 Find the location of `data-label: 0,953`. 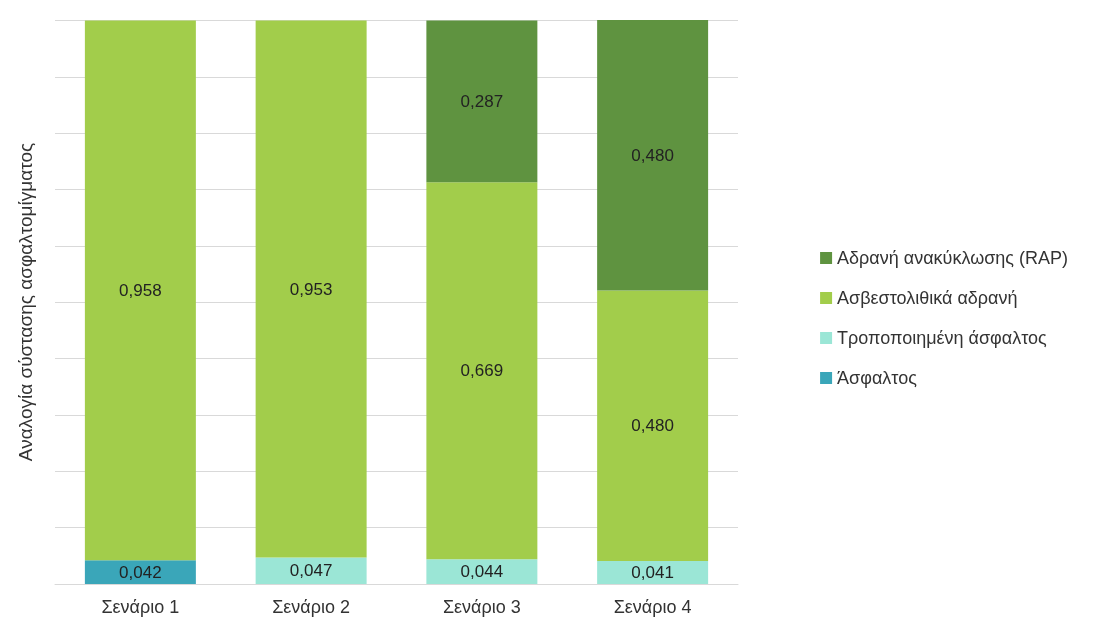

data-label: 0,953 is located at coordinates (311, 289).